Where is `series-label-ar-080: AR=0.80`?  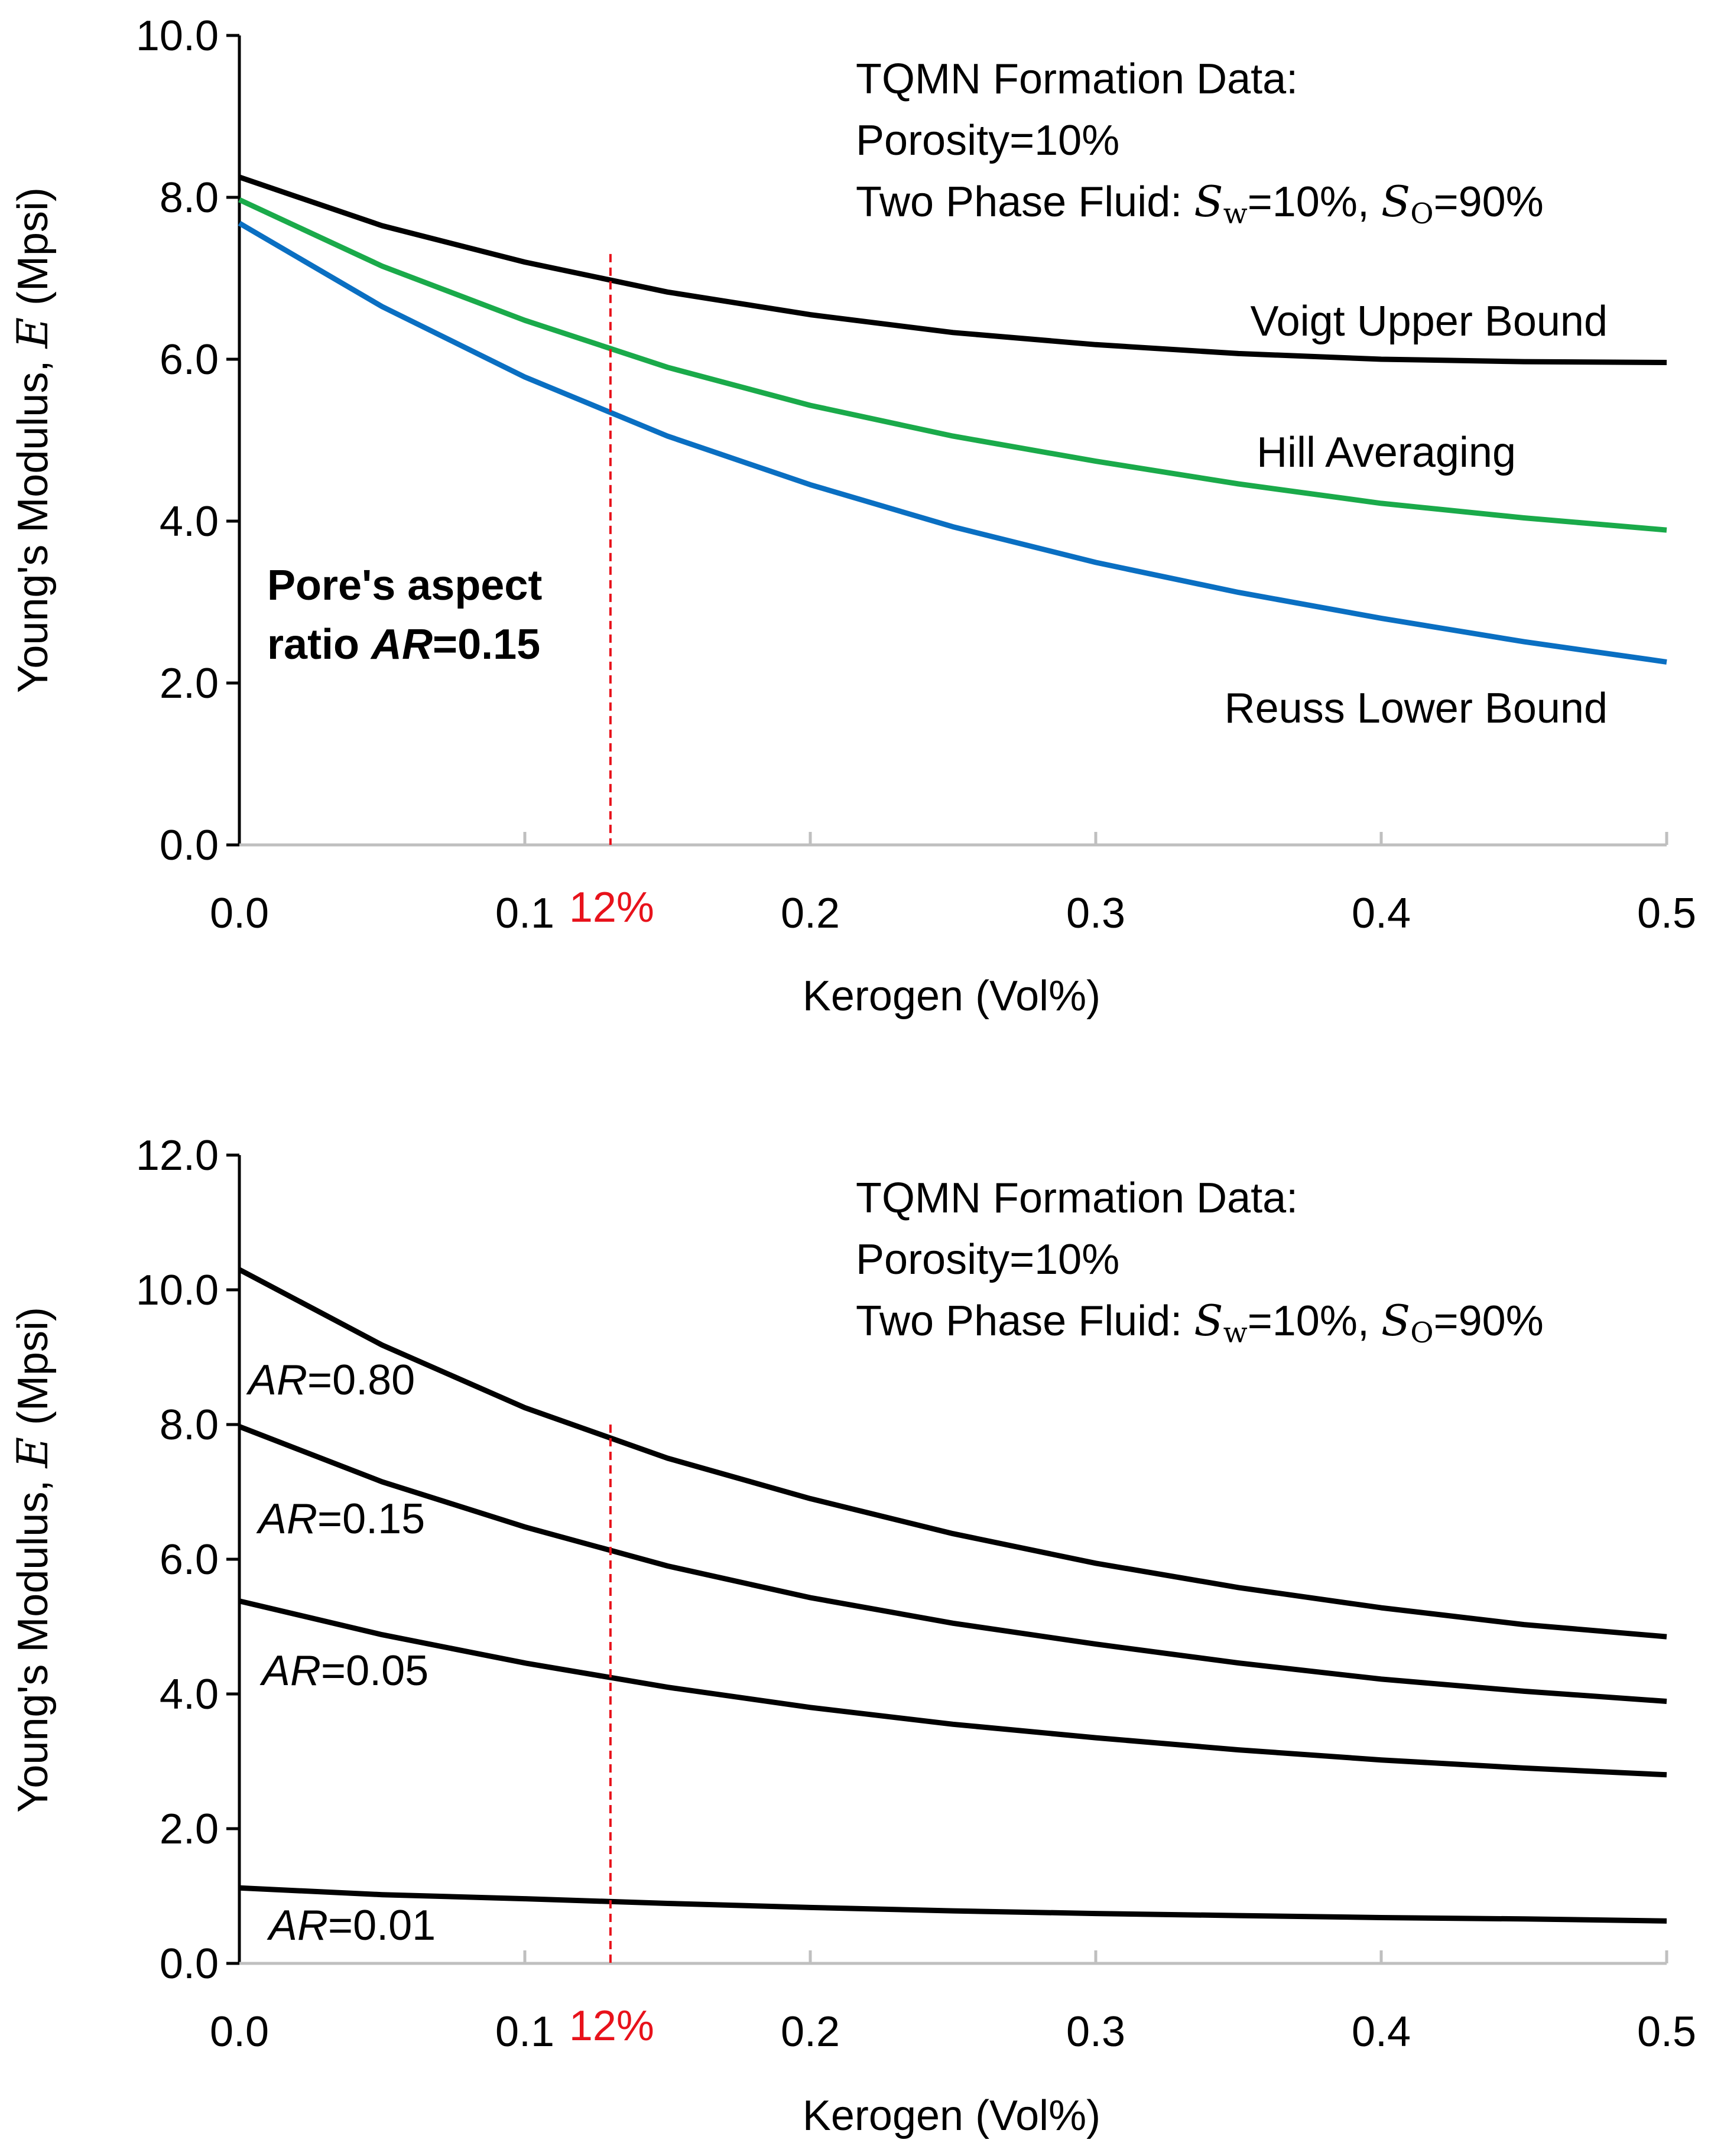 series-label-ar-080: AR=0.80 is located at coordinates (330, 1380).